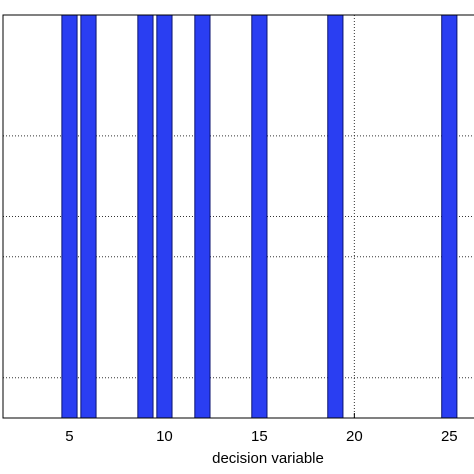 This screenshot has width=474, height=474. What do you see at coordinates (259, 436) in the screenshot?
I see `x-tick-label: 15` at bounding box center [259, 436].